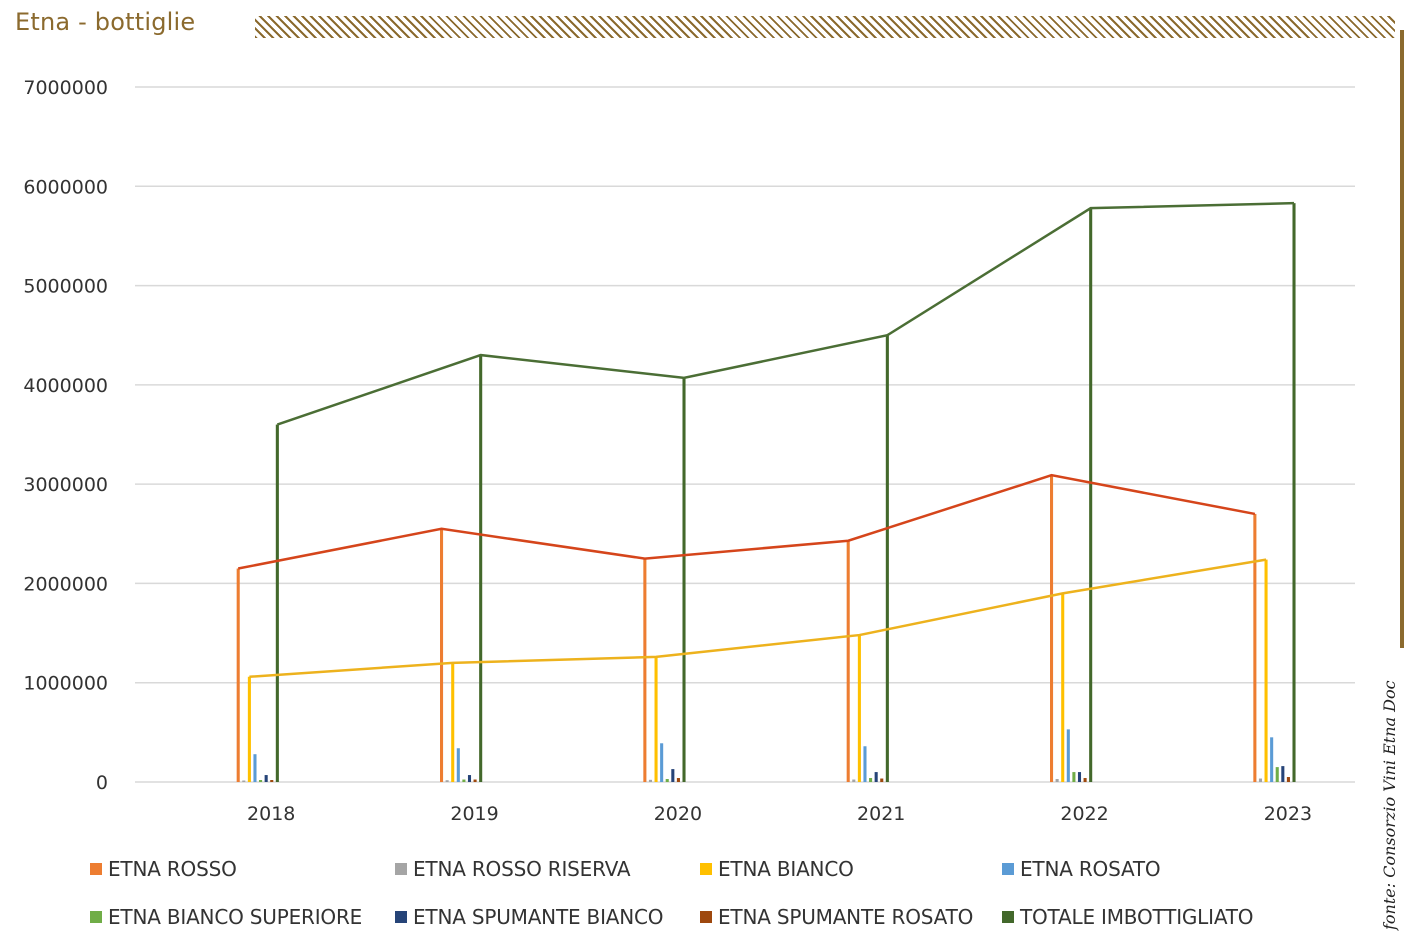 This screenshot has height=931, width=1407. I want to click on bar-etna-rosato-2023, so click(1272, 759).